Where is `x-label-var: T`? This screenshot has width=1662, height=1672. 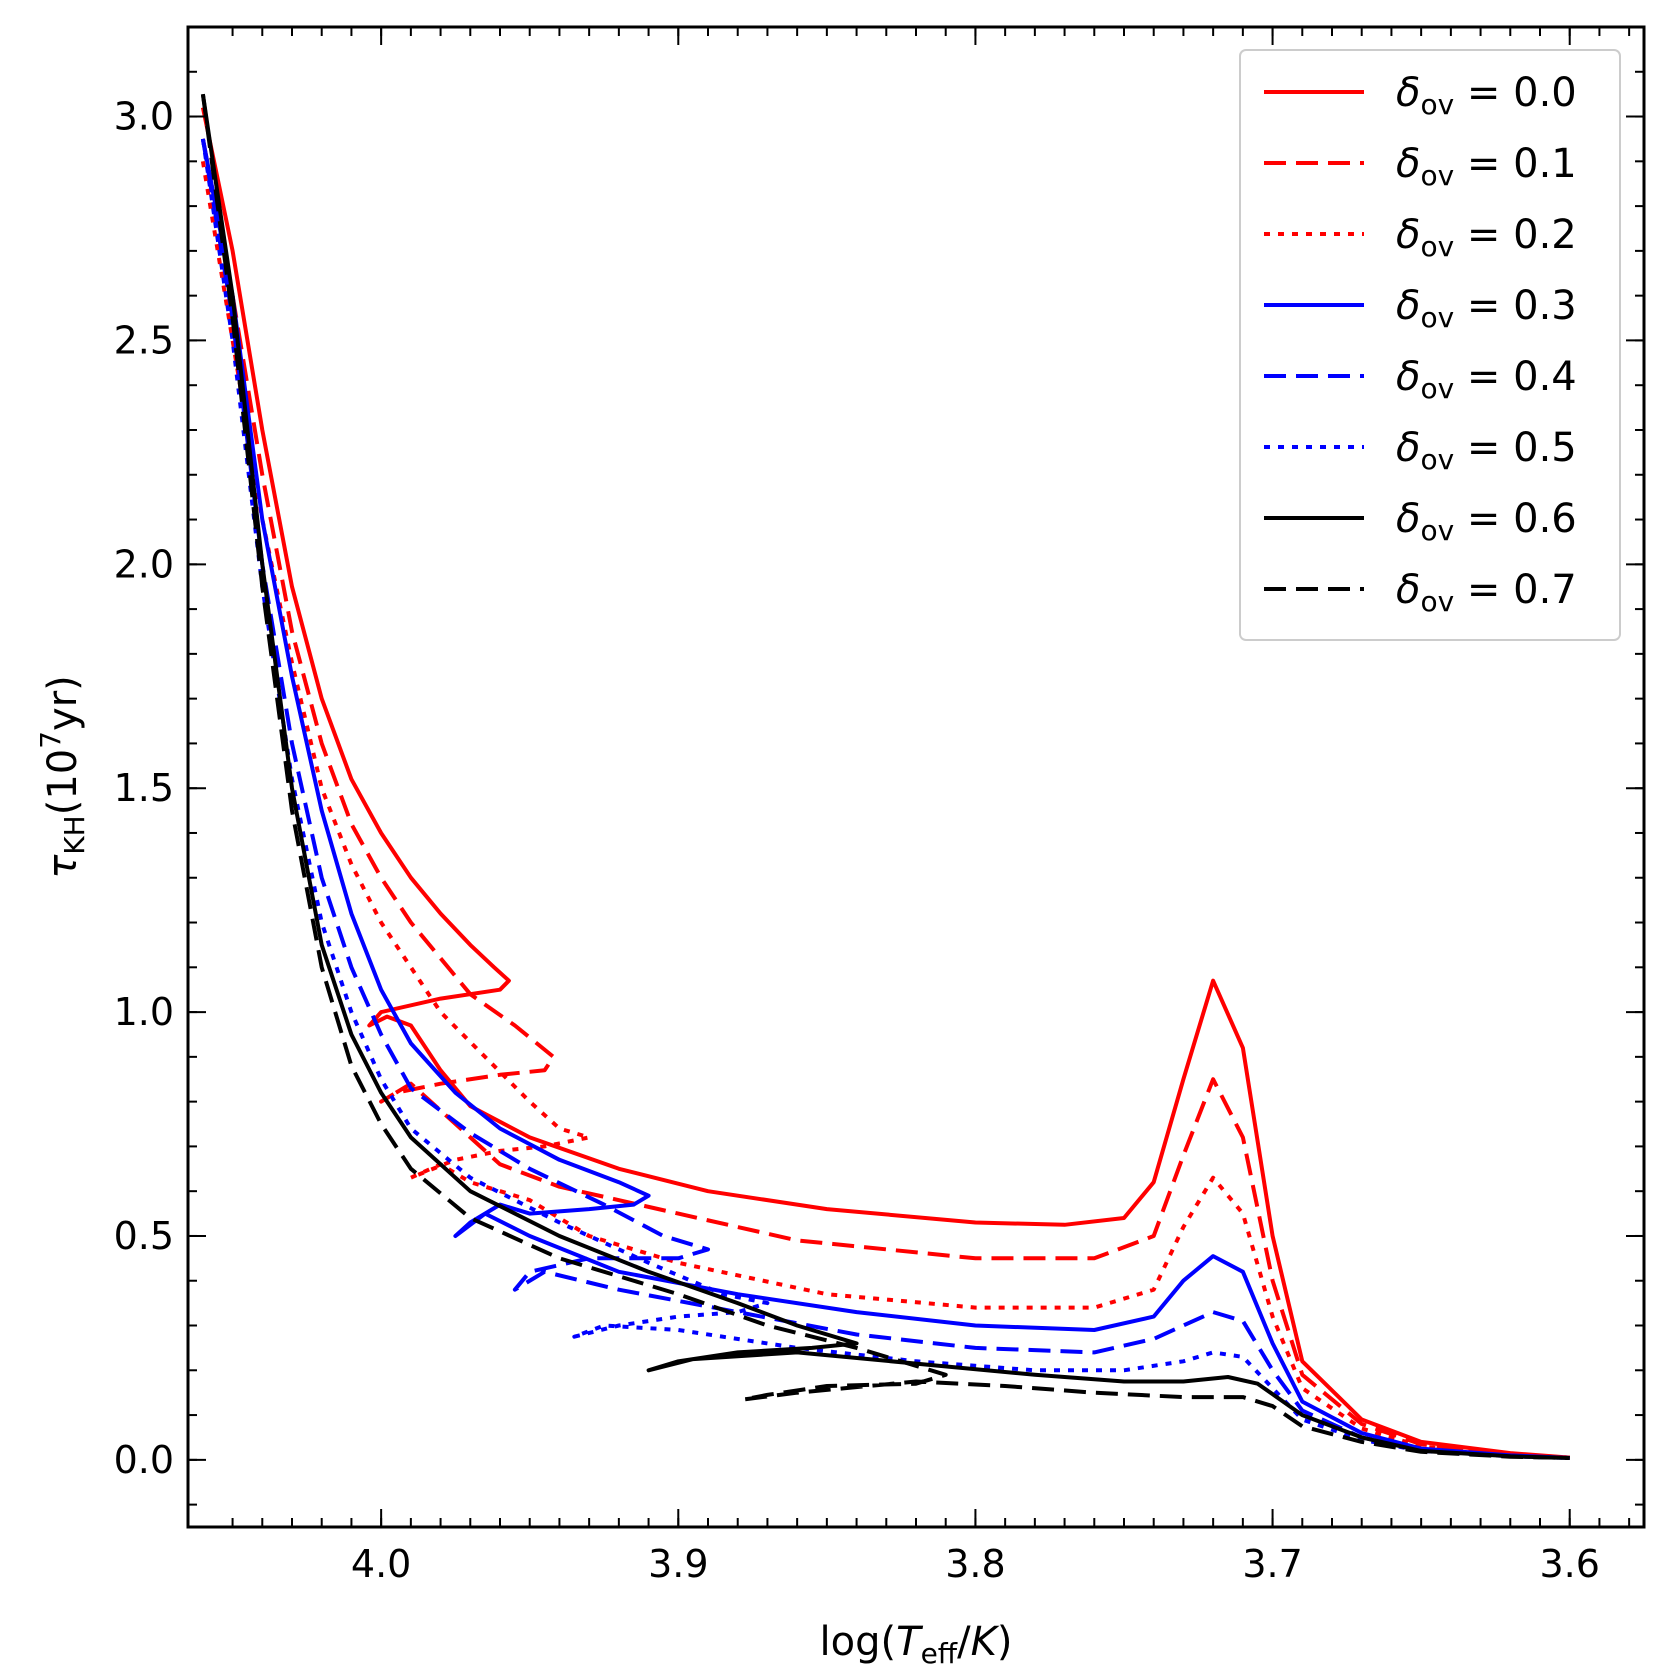
x-label-var: T is located at coordinates (910, 1642).